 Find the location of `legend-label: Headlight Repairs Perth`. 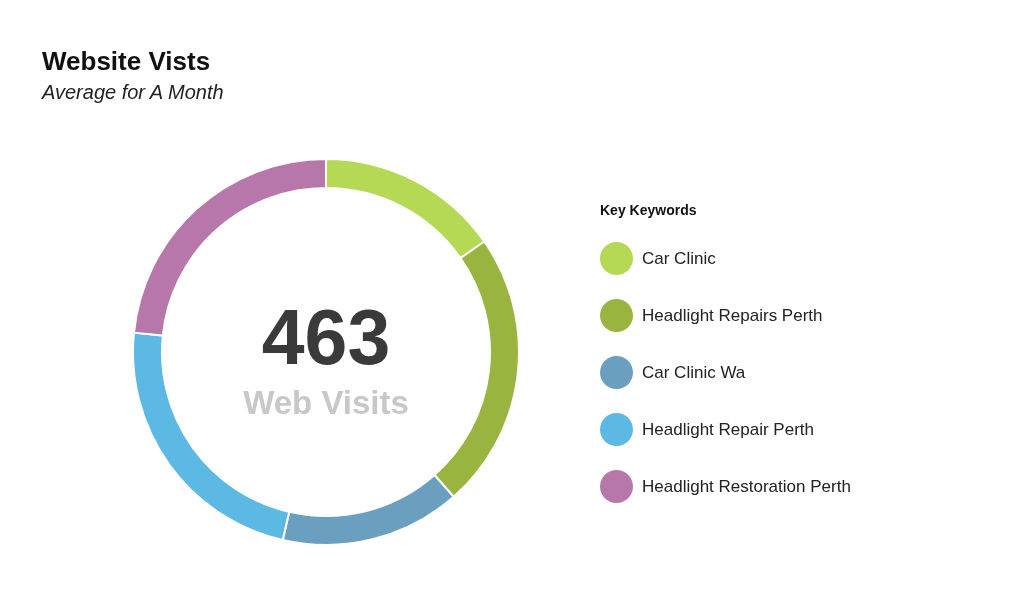

legend-label: Headlight Repairs Perth is located at coordinates (732, 315).